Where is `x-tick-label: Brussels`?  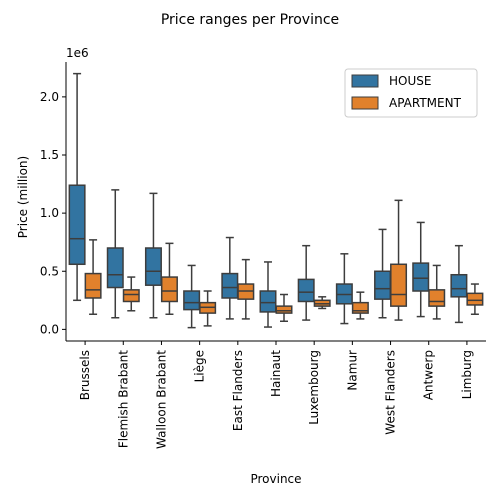
x-tick-label: Brussels is located at coordinates (85, 375).